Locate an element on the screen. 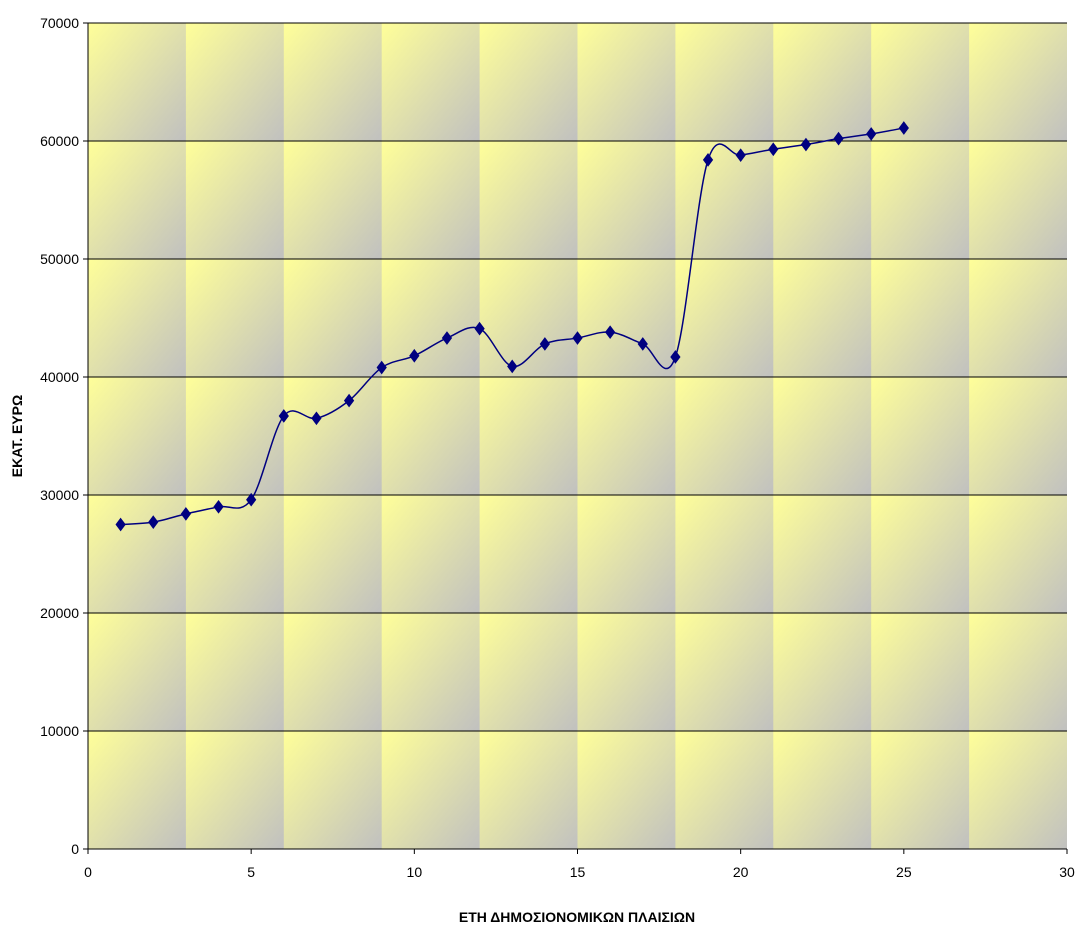 The height and width of the screenshot is (938, 1079). x-tick-label: 15 is located at coordinates (578, 872).